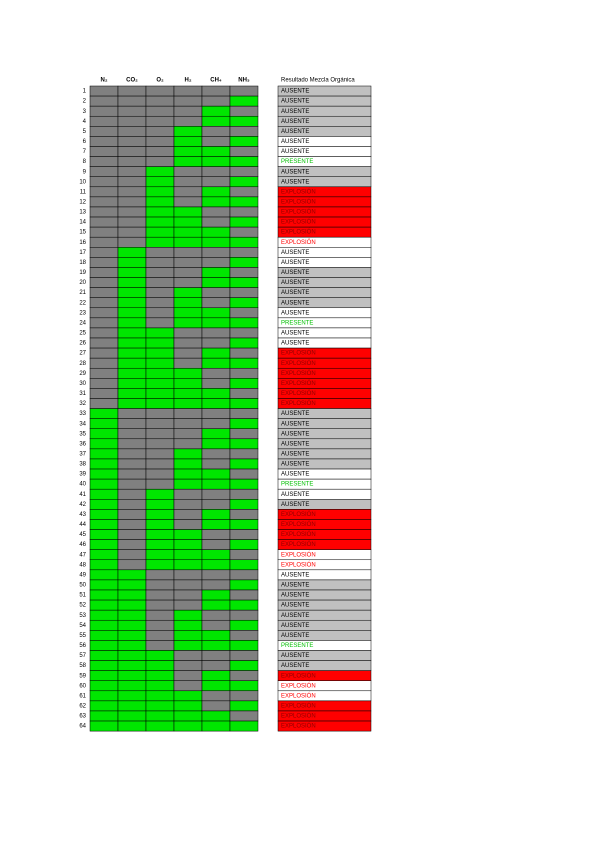  Describe the element at coordinates (82, 666) in the screenshot. I see `row-number: 58` at that location.